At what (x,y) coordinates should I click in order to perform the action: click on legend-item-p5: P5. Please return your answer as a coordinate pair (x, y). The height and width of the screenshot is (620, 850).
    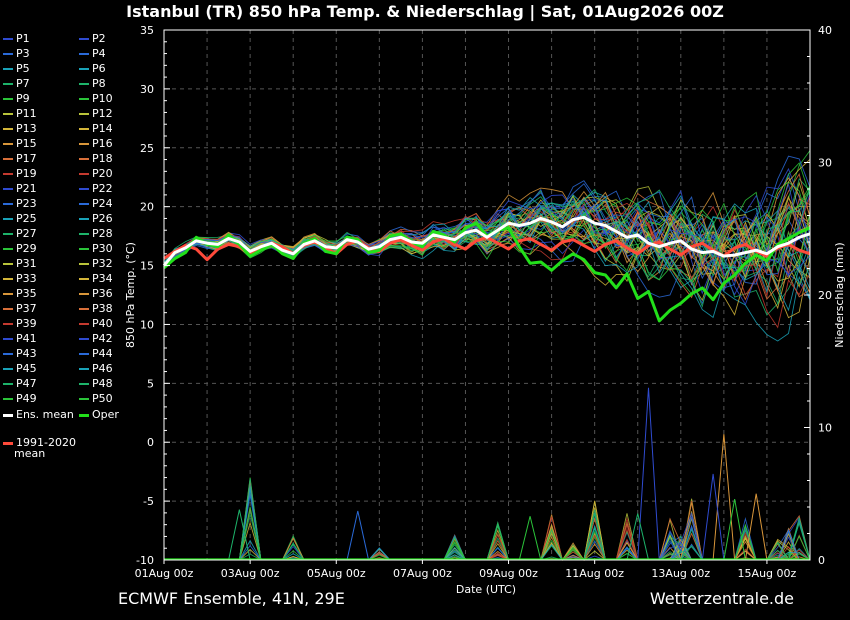
    Looking at the image, I should click on (16, 69).